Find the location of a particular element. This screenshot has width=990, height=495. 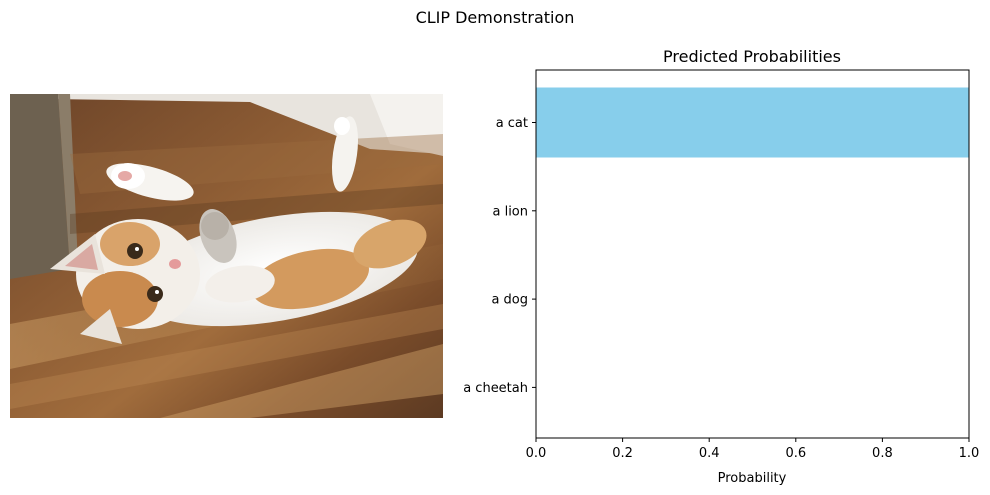

bar-a-cat is located at coordinates (752, 122).